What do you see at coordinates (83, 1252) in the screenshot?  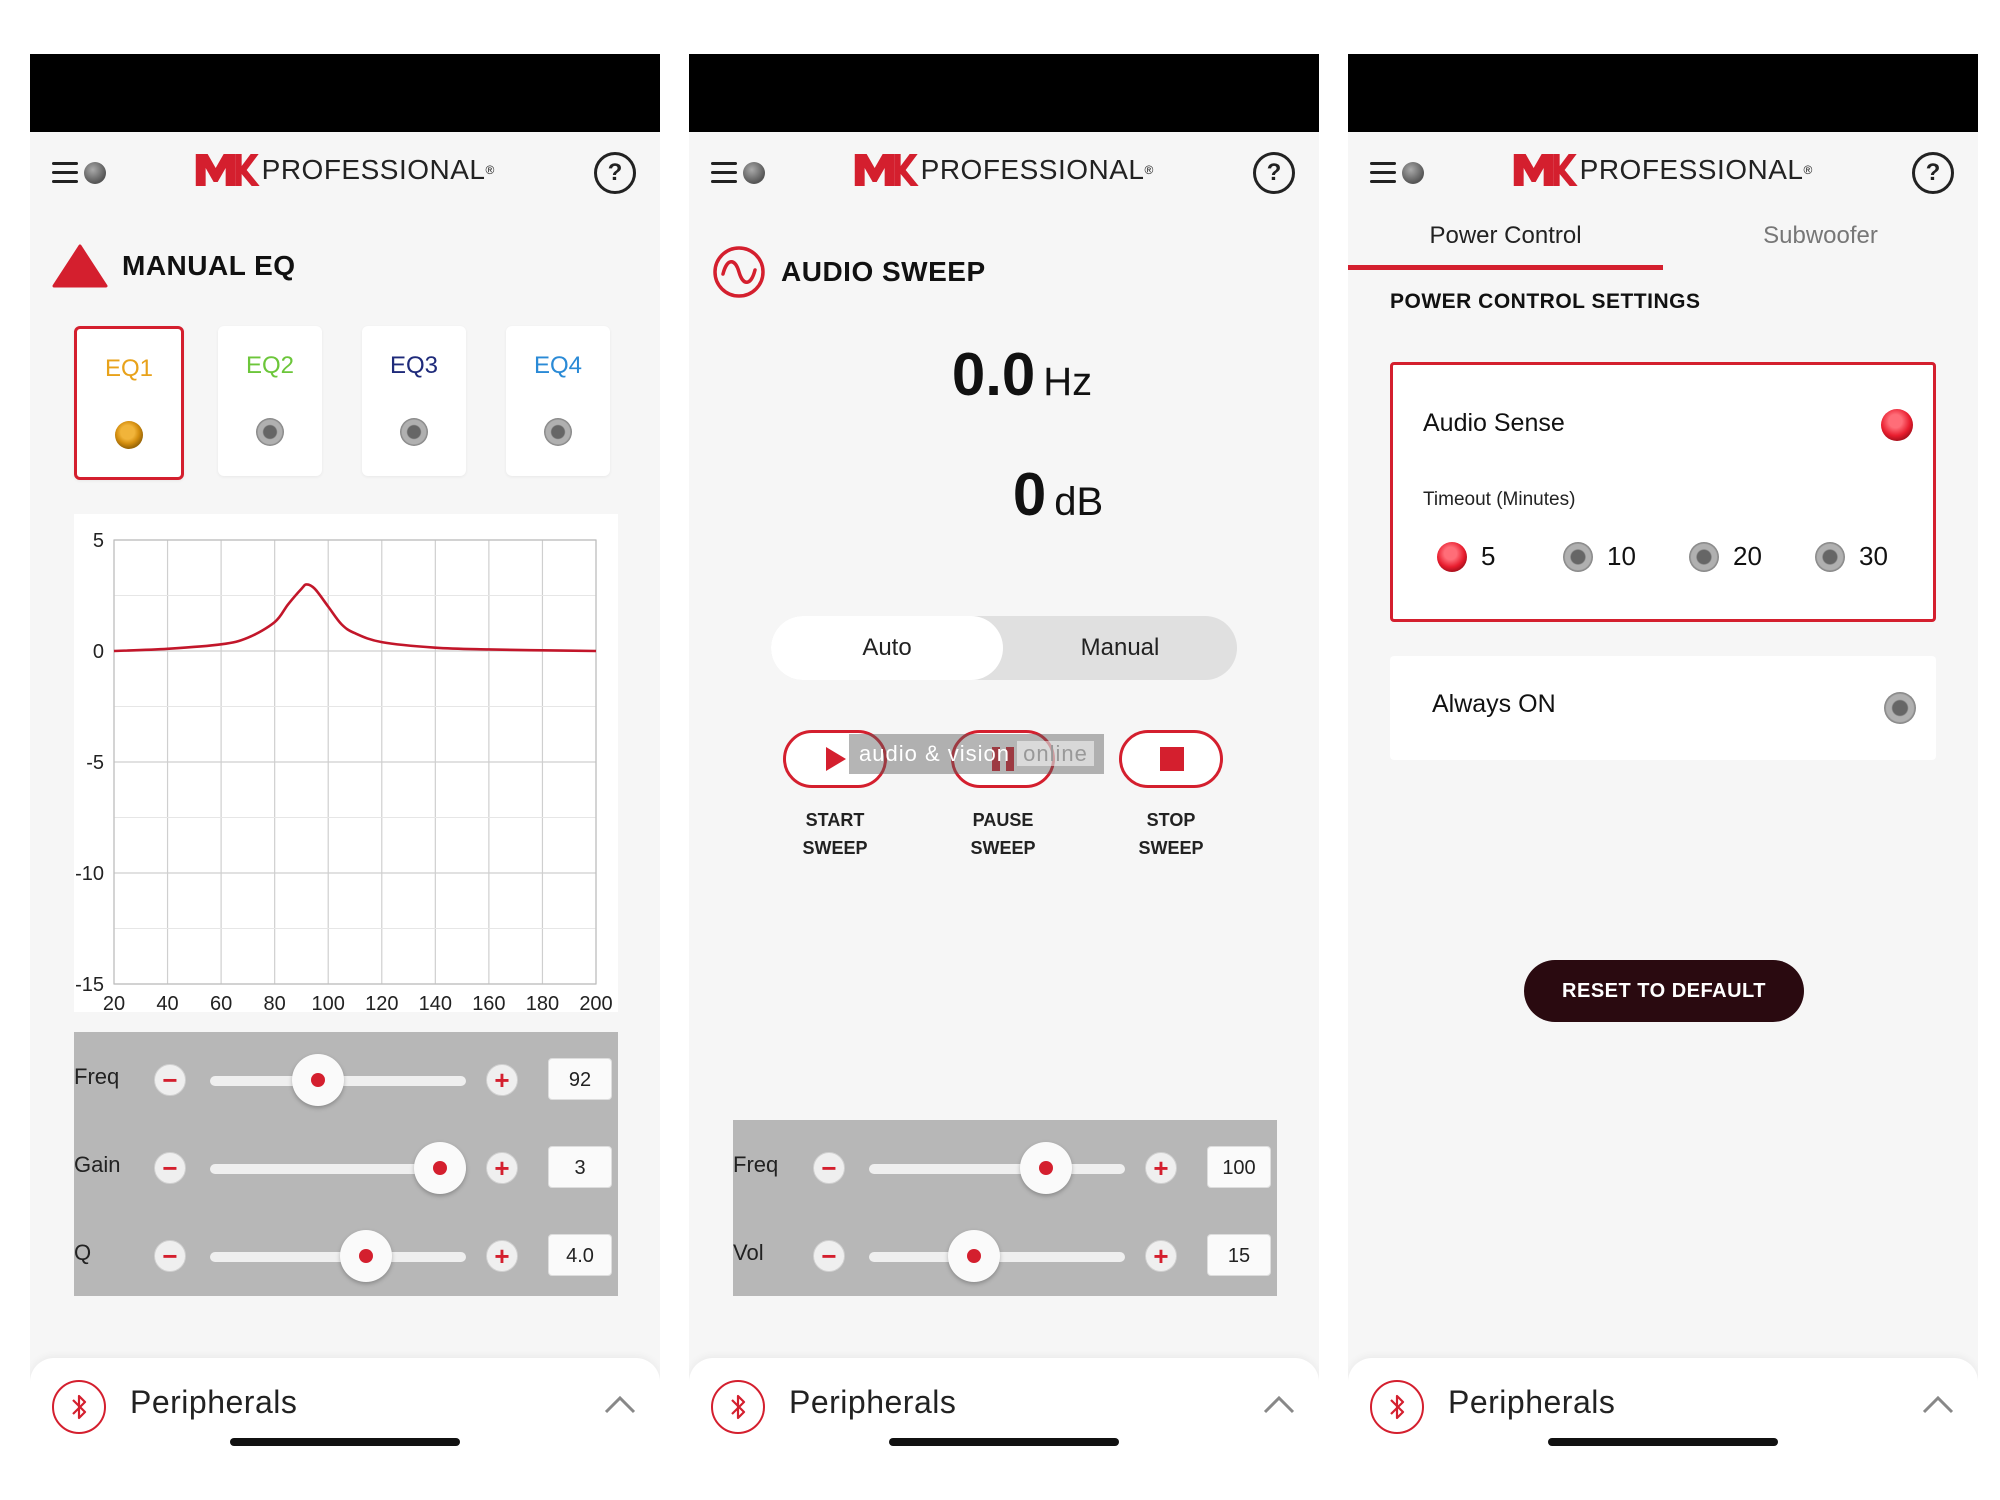 I see `slider-label: Q` at bounding box center [83, 1252].